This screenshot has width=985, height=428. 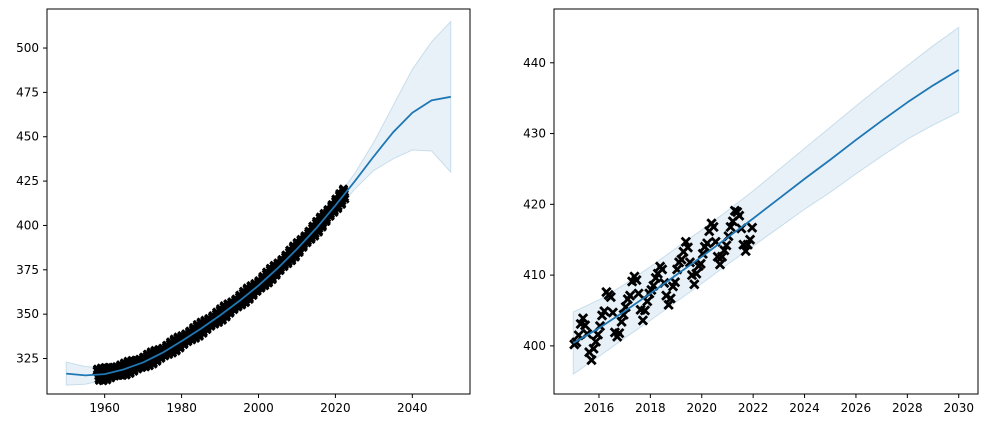 What do you see at coordinates (258, 408) in the screenshot?
I see `x-tick-label: 2000` at bounding box center [258, 408].